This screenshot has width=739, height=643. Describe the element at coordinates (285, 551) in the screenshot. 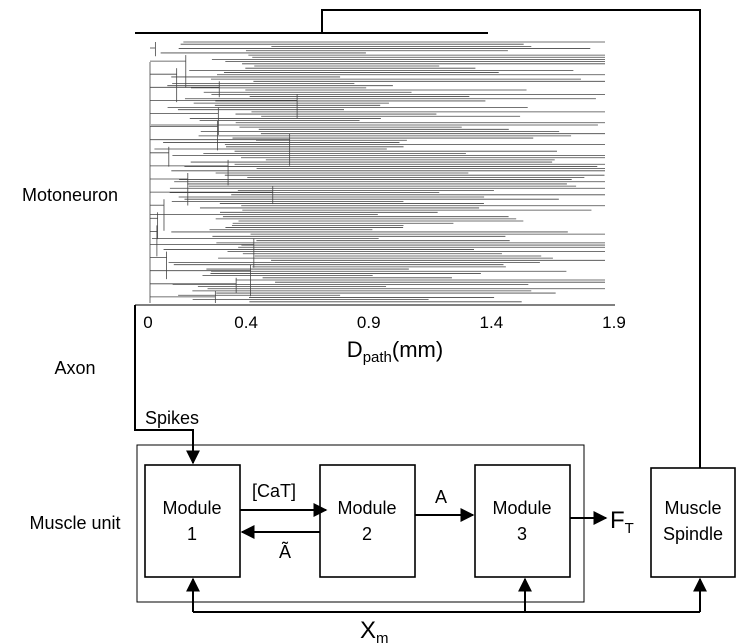

I see `a-tilde-label: Ã` at that location.